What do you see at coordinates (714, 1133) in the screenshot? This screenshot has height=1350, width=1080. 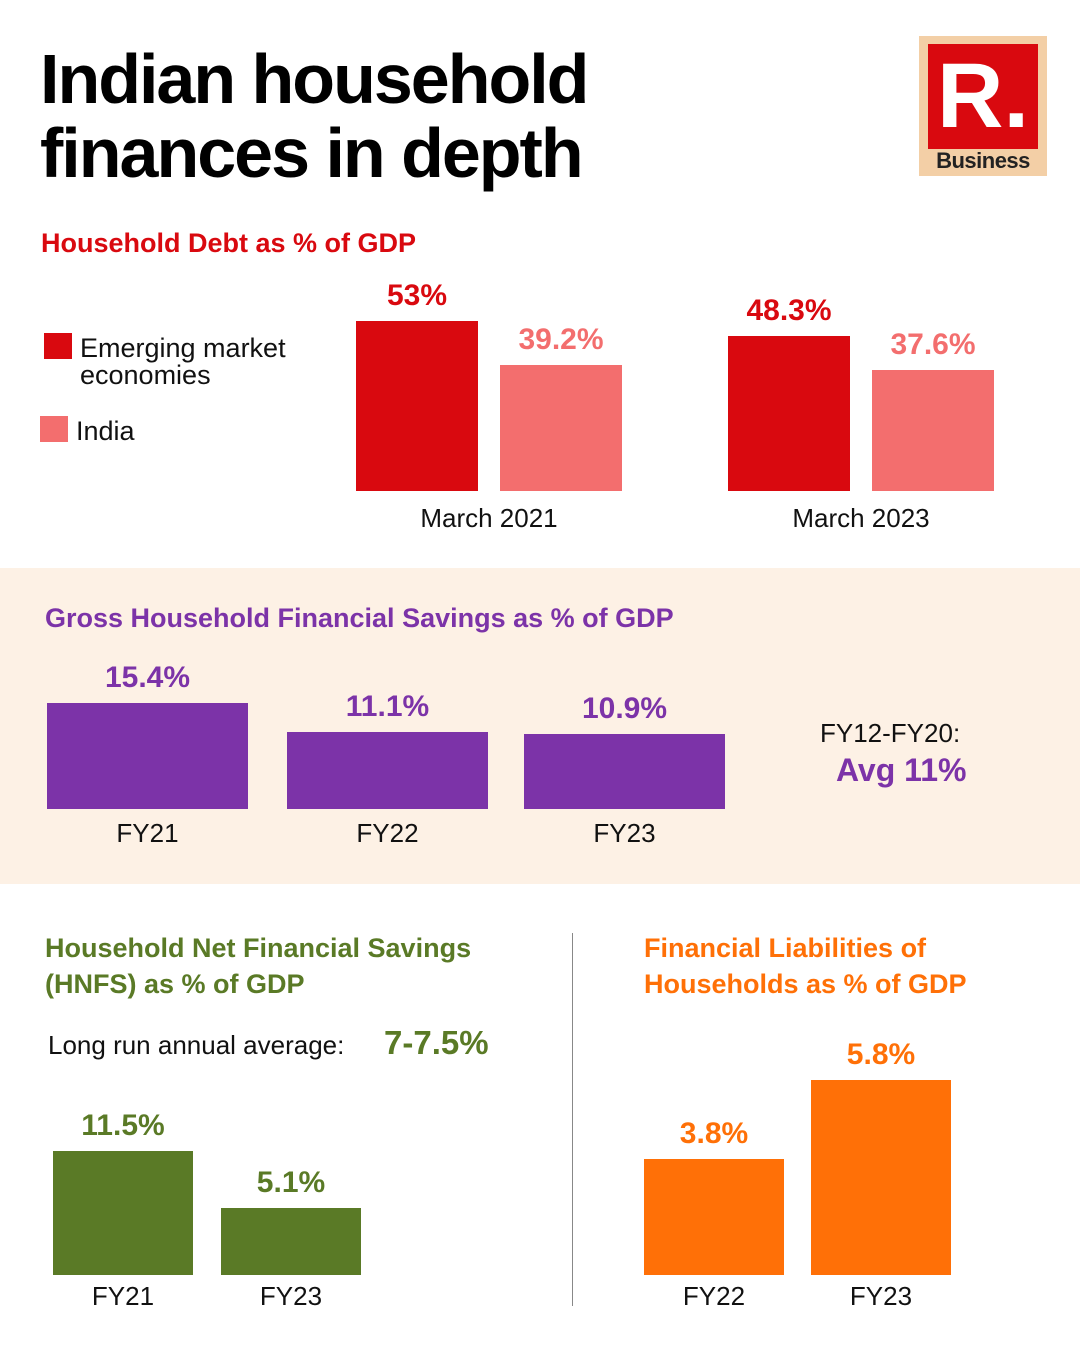 I see `liab-0-value-label: 3.8%` at bounding box center [714, 1133].